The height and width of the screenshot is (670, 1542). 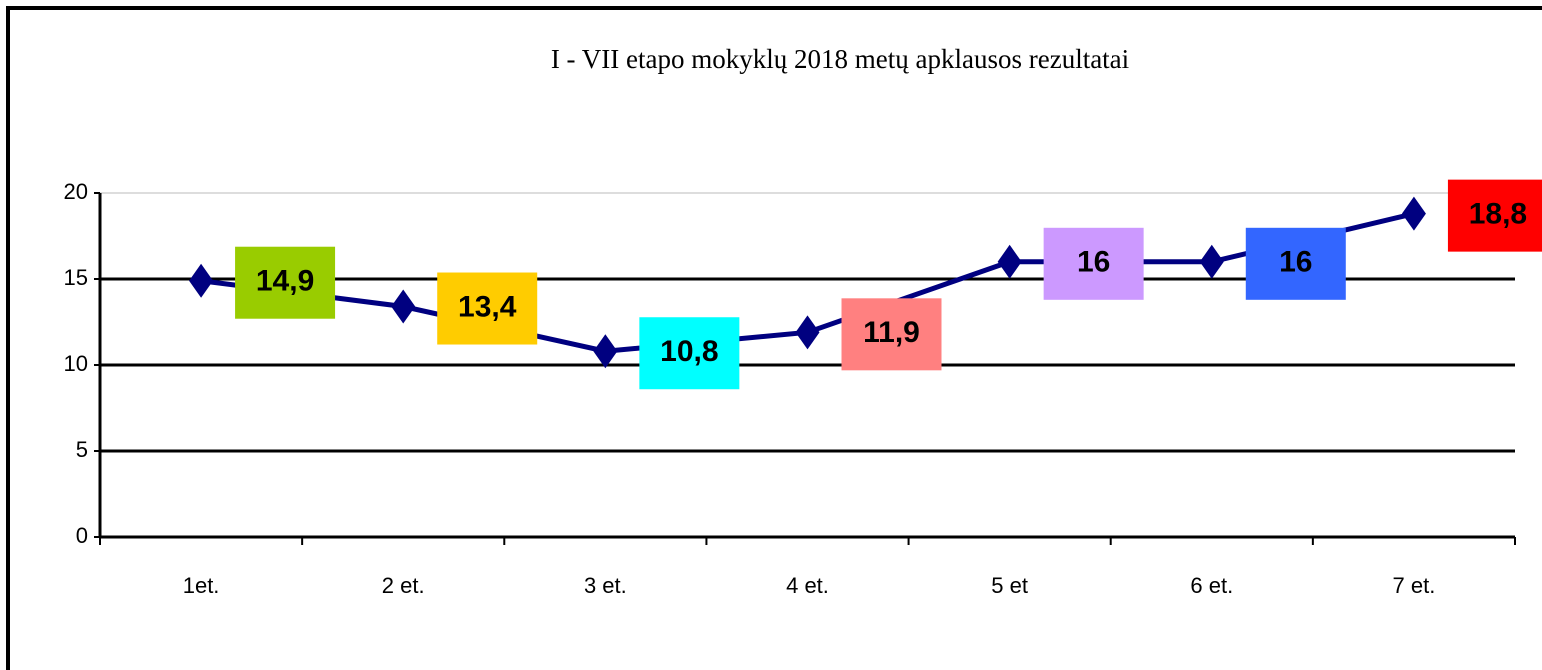 I want to click on x-tick-label: 2 et., so click(x=403, y=585).